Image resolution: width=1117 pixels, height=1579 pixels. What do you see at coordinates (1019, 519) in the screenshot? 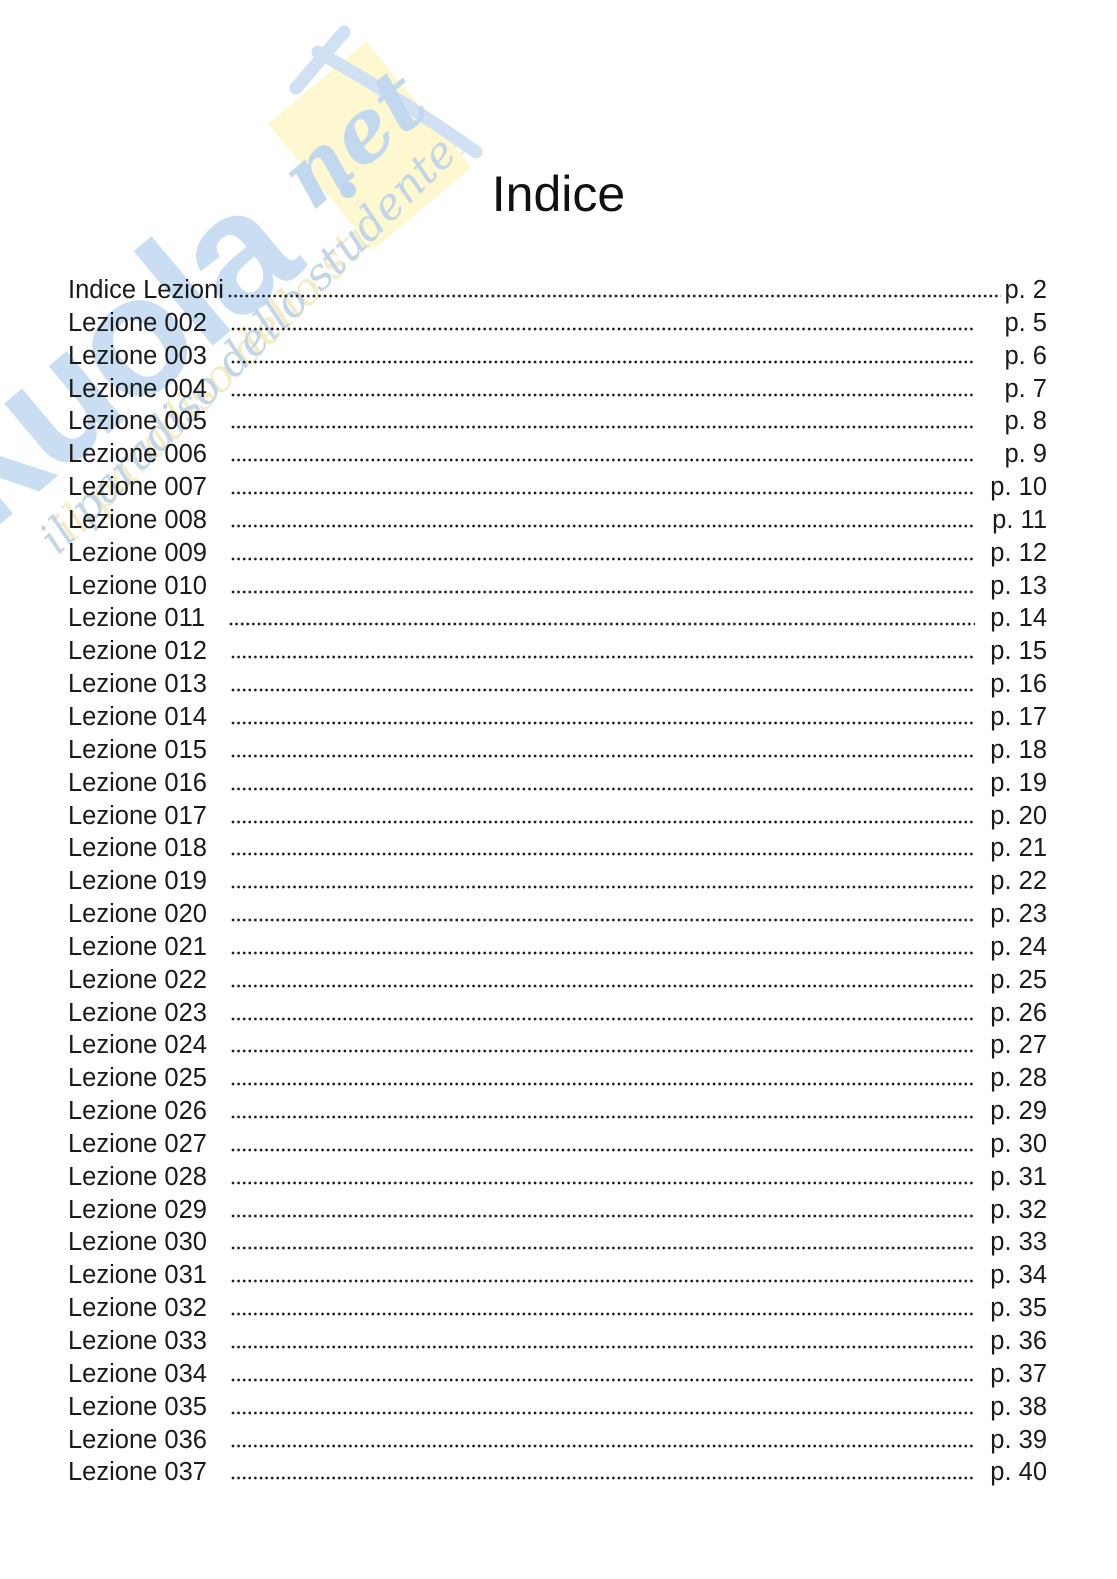
I see `toc-entry-page: p. 11` at bounding box center [1019, 519].